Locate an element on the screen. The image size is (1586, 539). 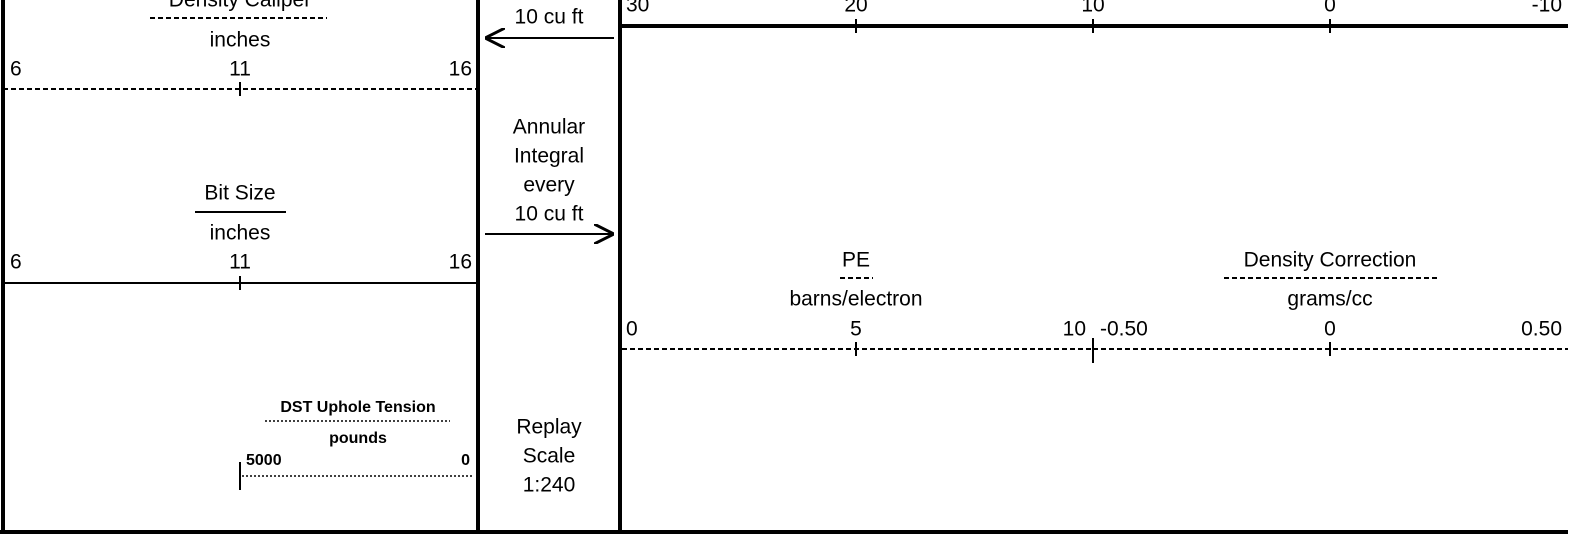
replay-scale: Scale is located at coordinates (549, 456).